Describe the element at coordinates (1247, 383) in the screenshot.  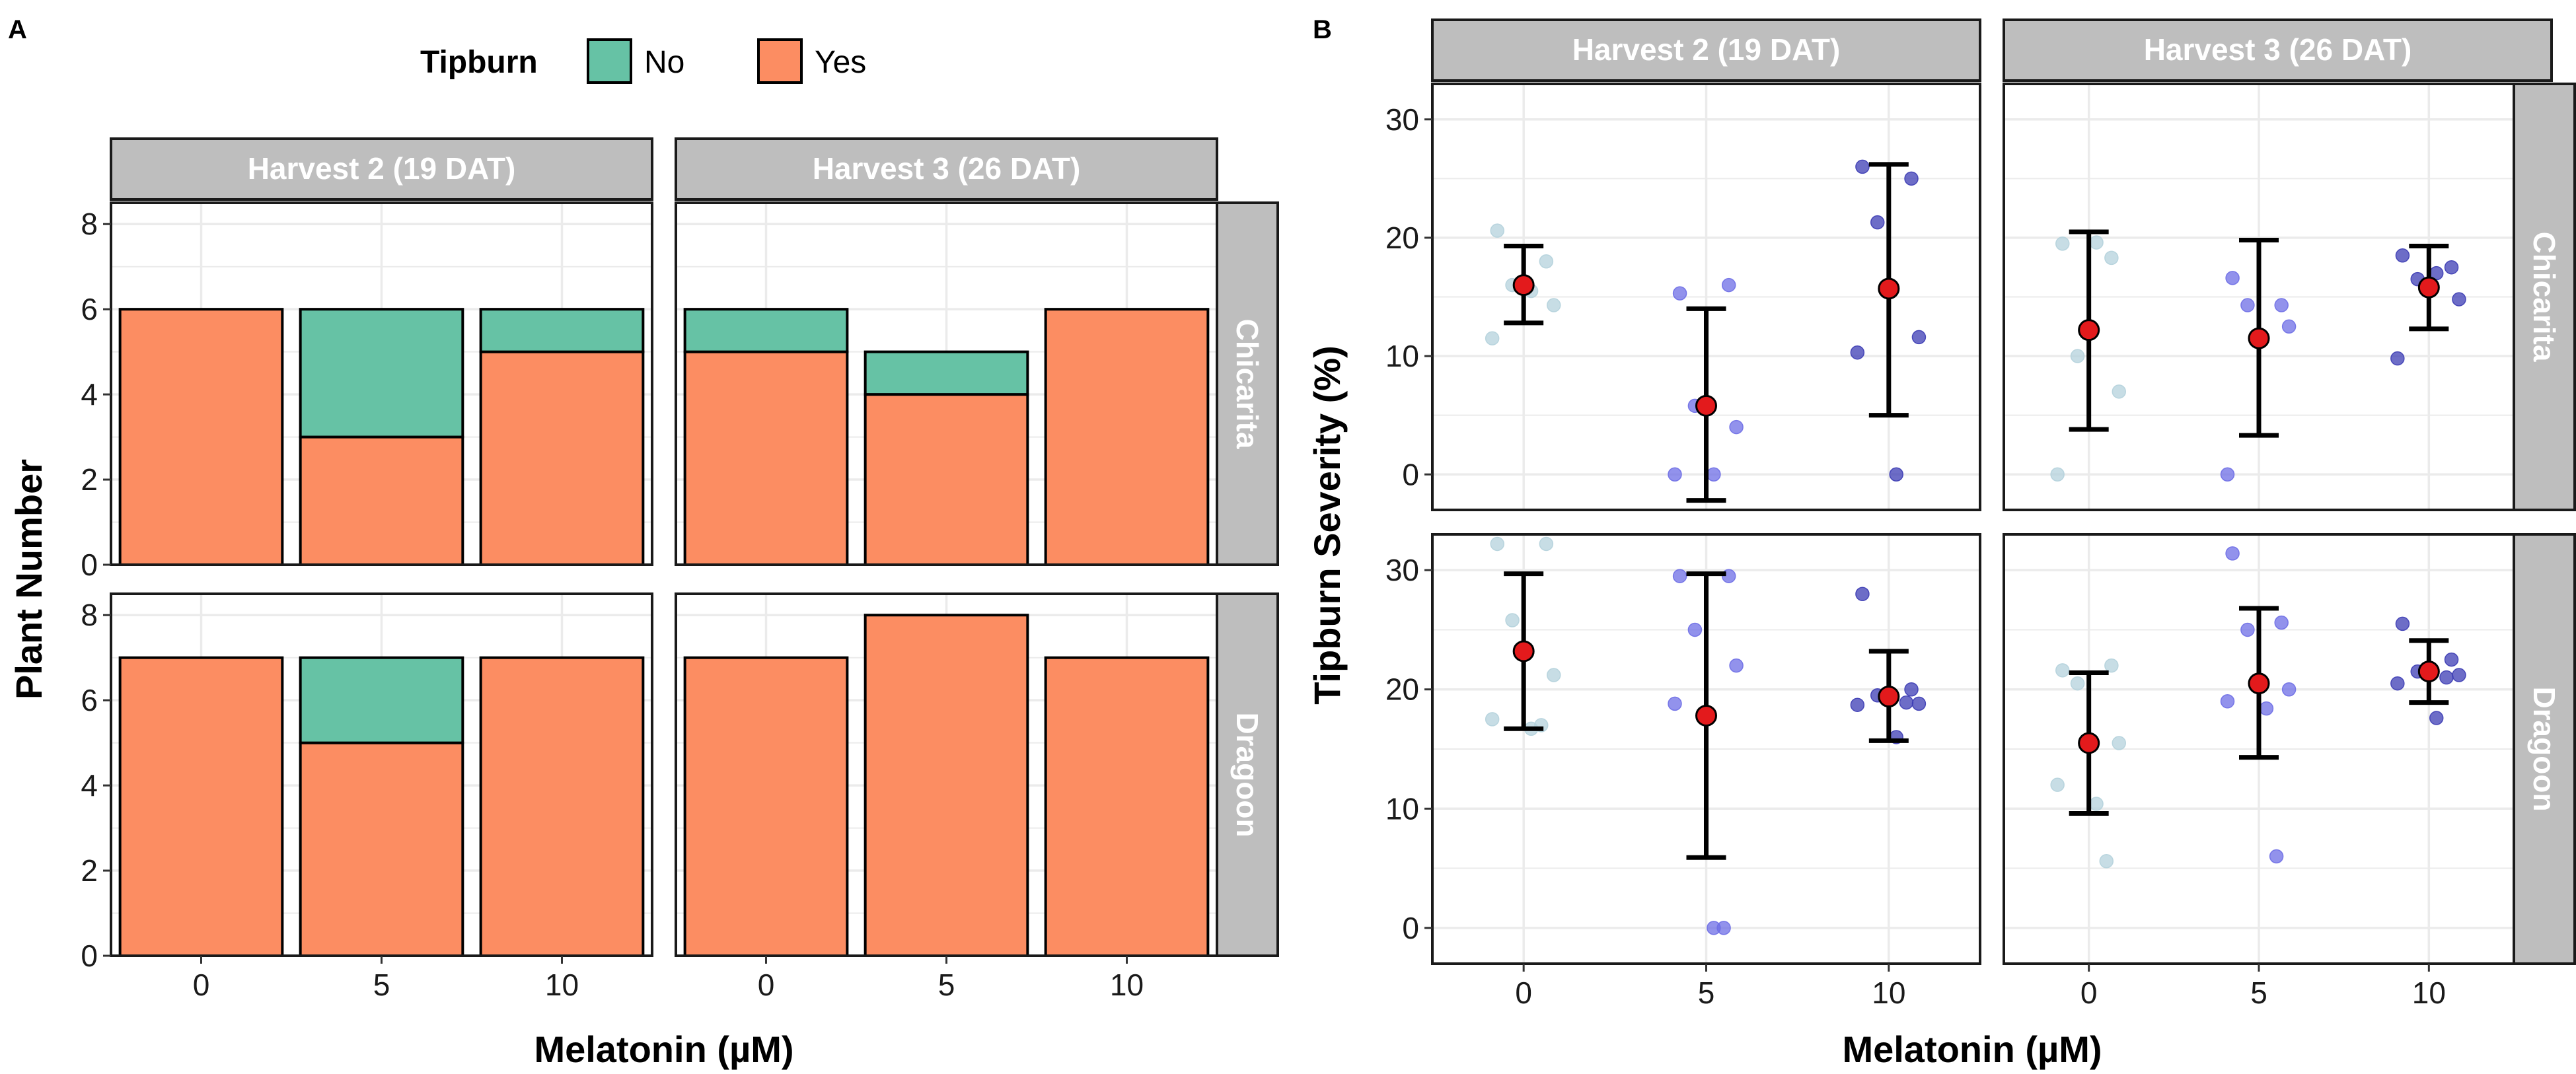
I see `strip-row-chicarita` at that location.